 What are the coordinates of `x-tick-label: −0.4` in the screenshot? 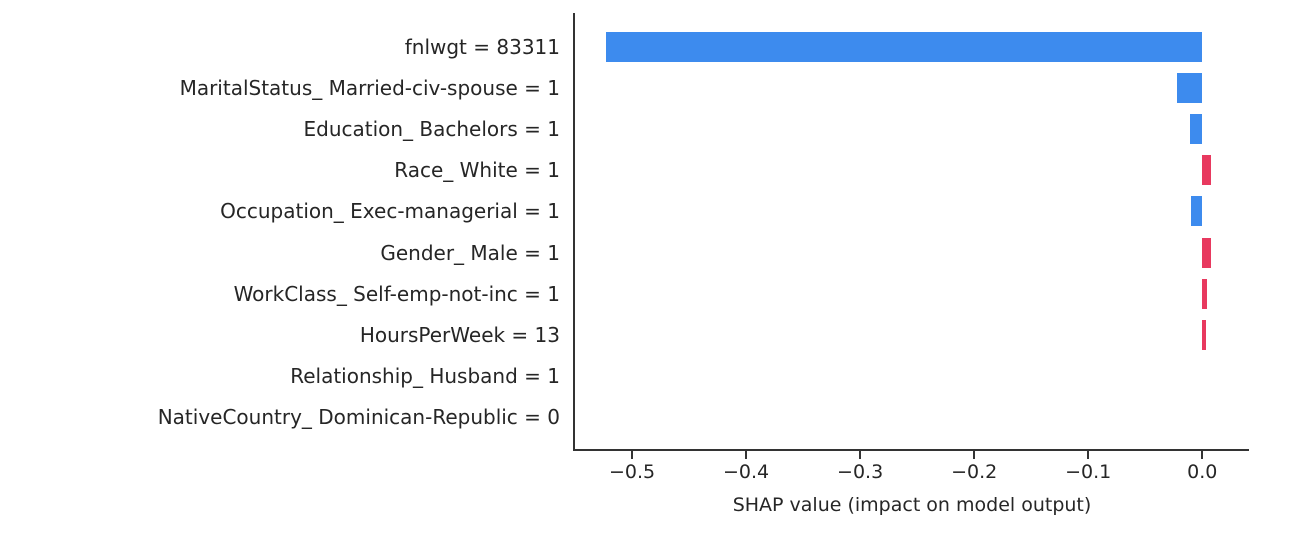 It's located at (746, 472).